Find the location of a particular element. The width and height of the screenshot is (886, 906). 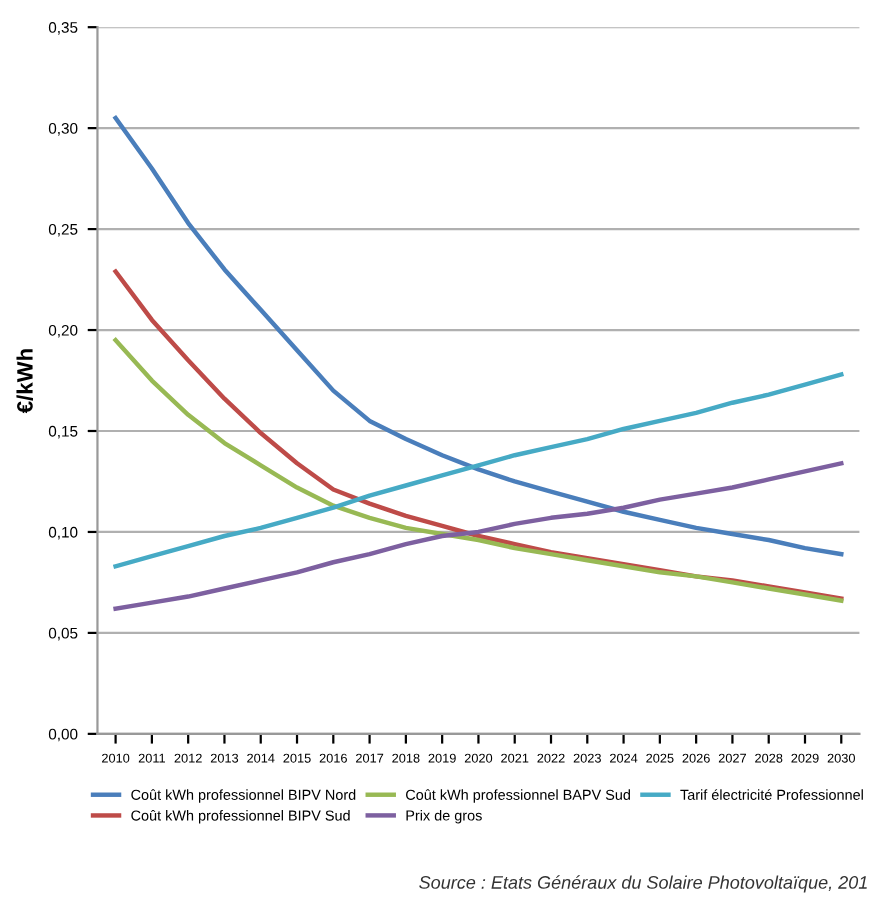

source-note: Source : Etats Généraux du Solaire Photovoltaïque, 201 is located at coordinates (643, 884).